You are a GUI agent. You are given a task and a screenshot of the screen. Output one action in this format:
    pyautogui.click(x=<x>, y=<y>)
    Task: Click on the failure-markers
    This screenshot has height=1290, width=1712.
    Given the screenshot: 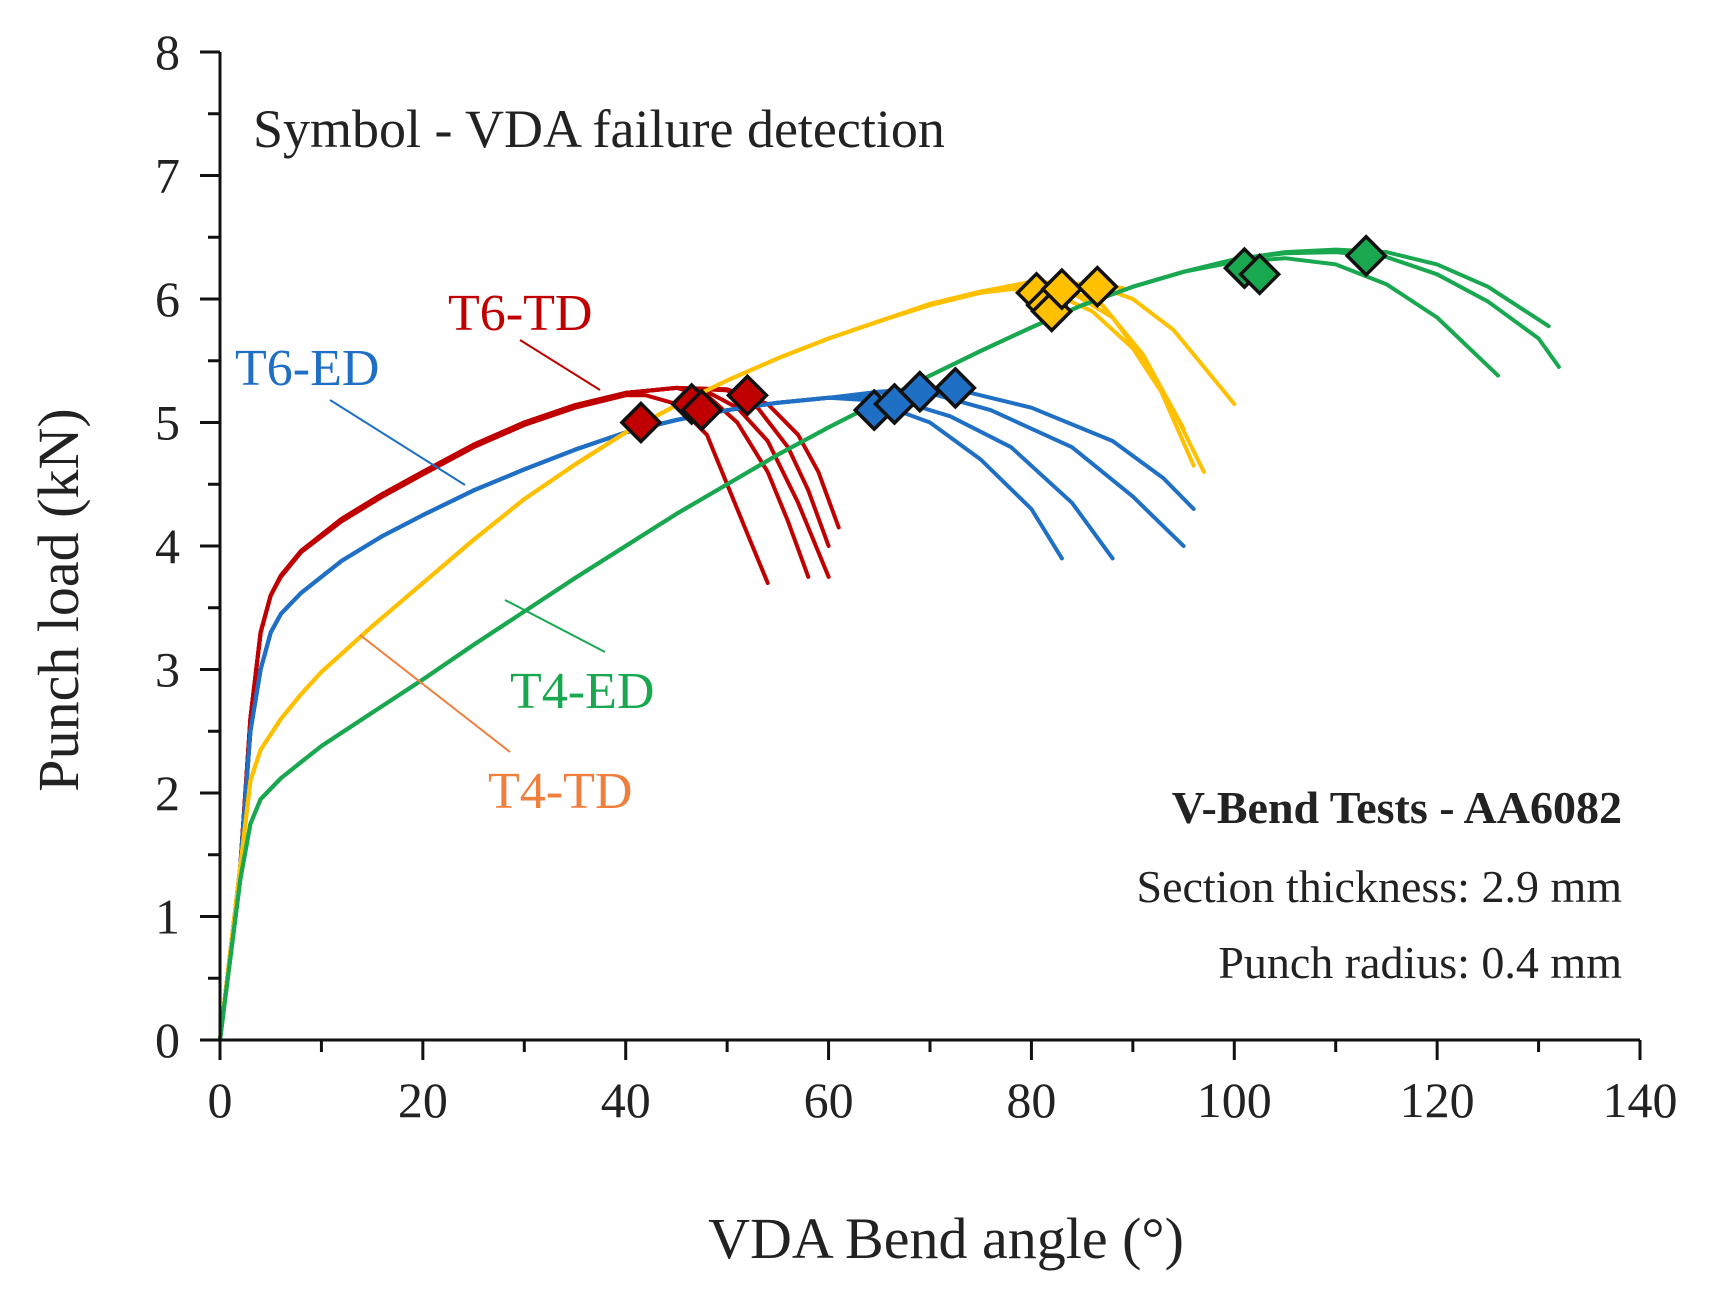 What is the action you would take?
    pyautogui.click(x=1003, y=339)
    